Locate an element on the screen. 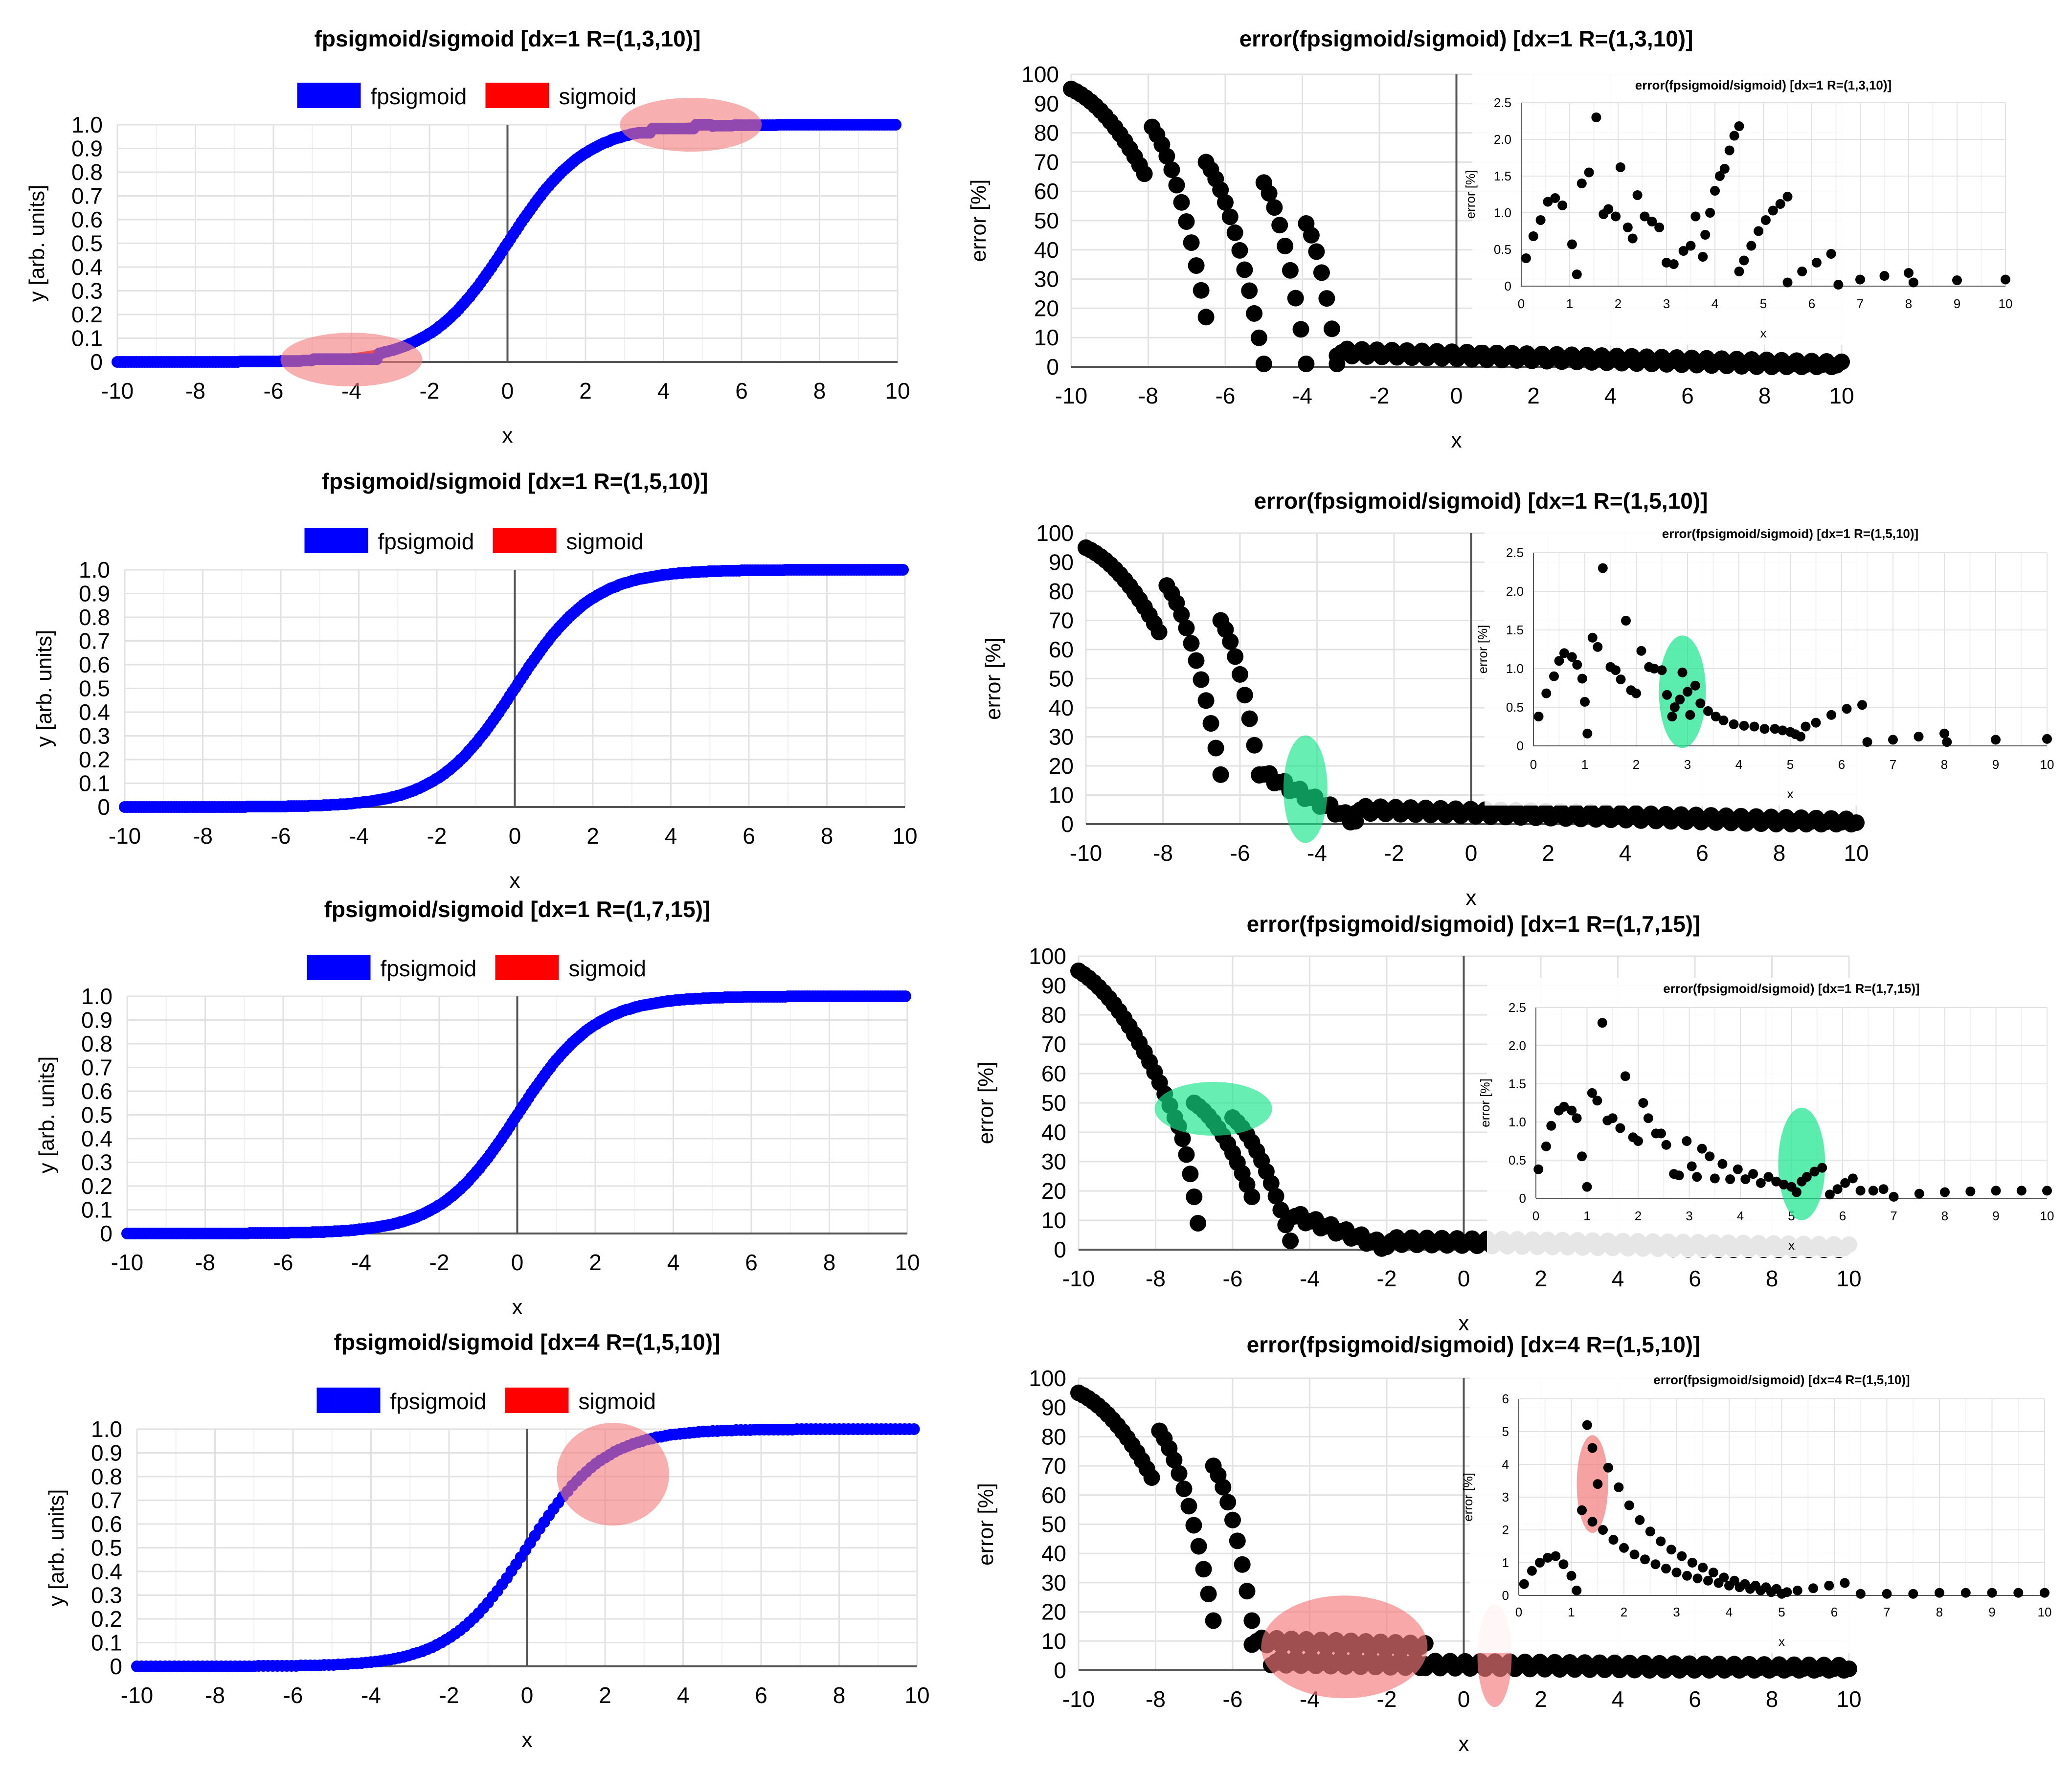  y-tick-label: 0.7 is located at coordinates (106, 1501).